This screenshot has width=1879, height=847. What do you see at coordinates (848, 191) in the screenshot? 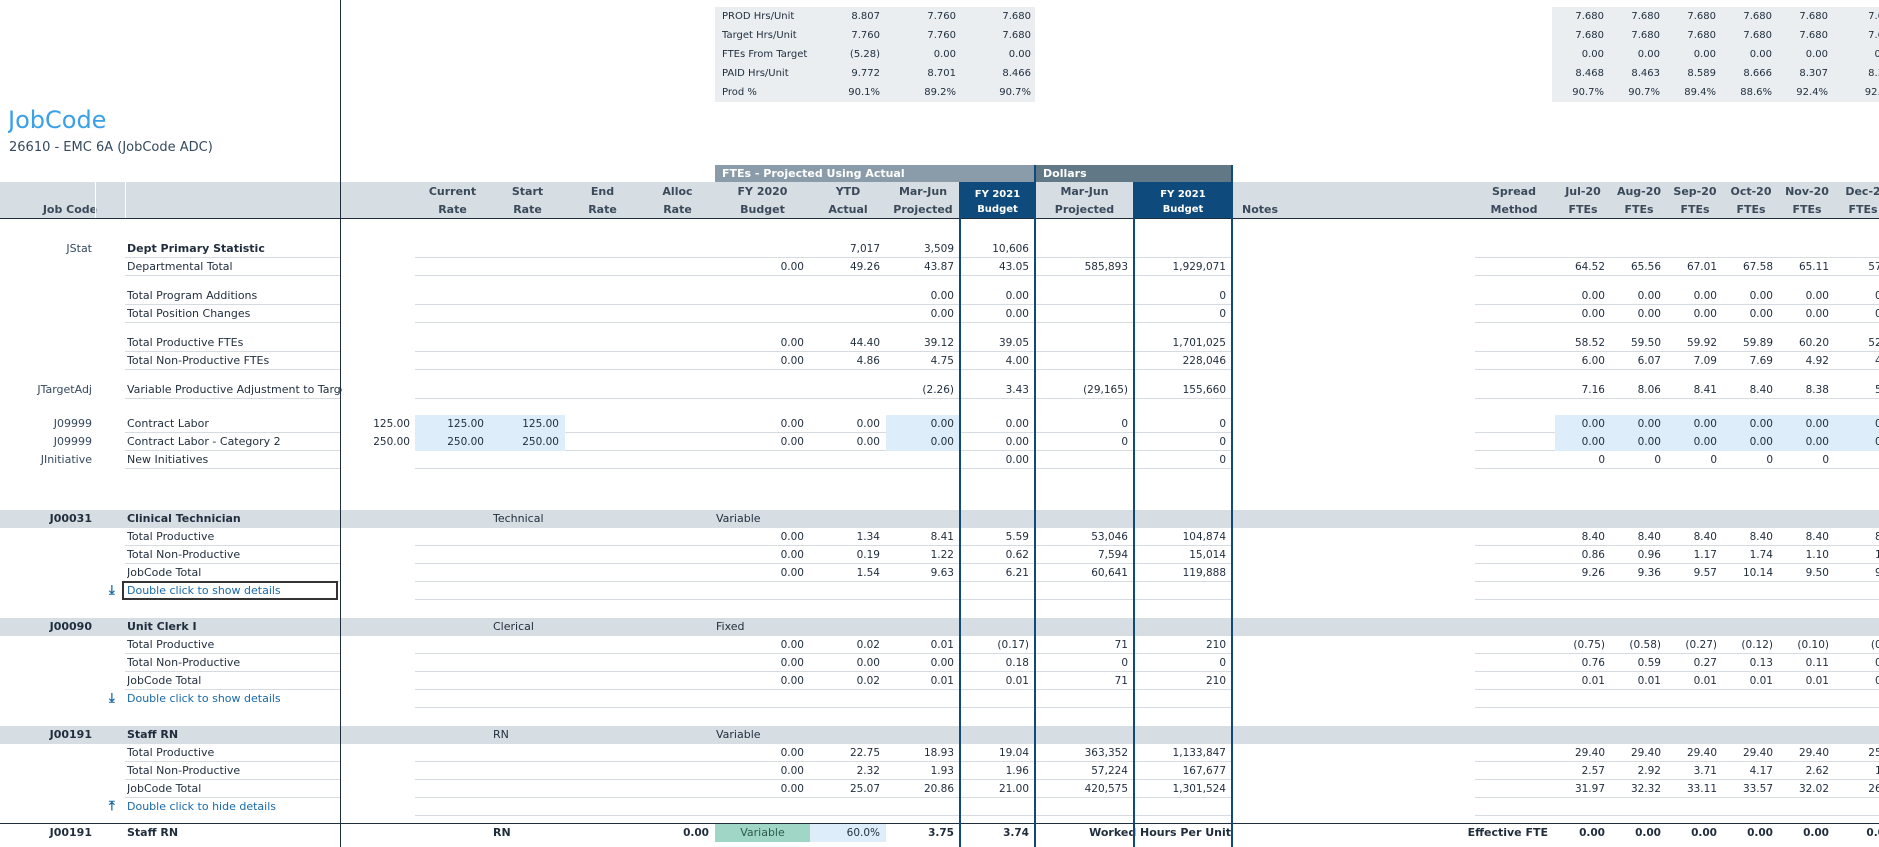
I see `header-5-top: YTD` at bounding box center [848, 191].